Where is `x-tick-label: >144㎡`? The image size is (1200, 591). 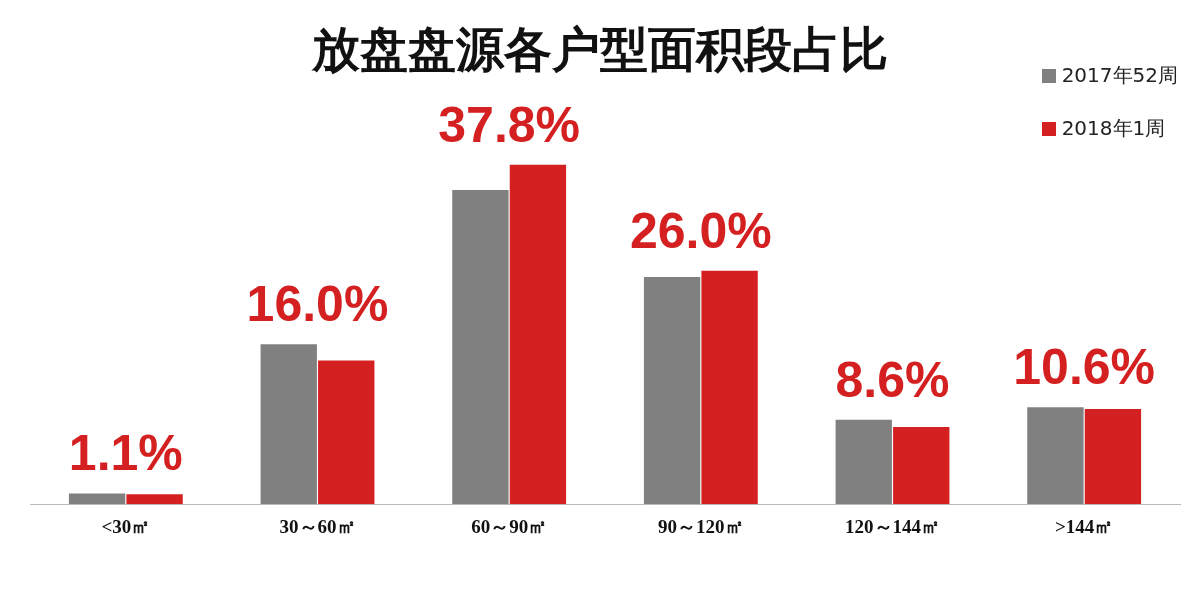
x-tick-label: >144㎡ is located at coordinates (1084, 526).